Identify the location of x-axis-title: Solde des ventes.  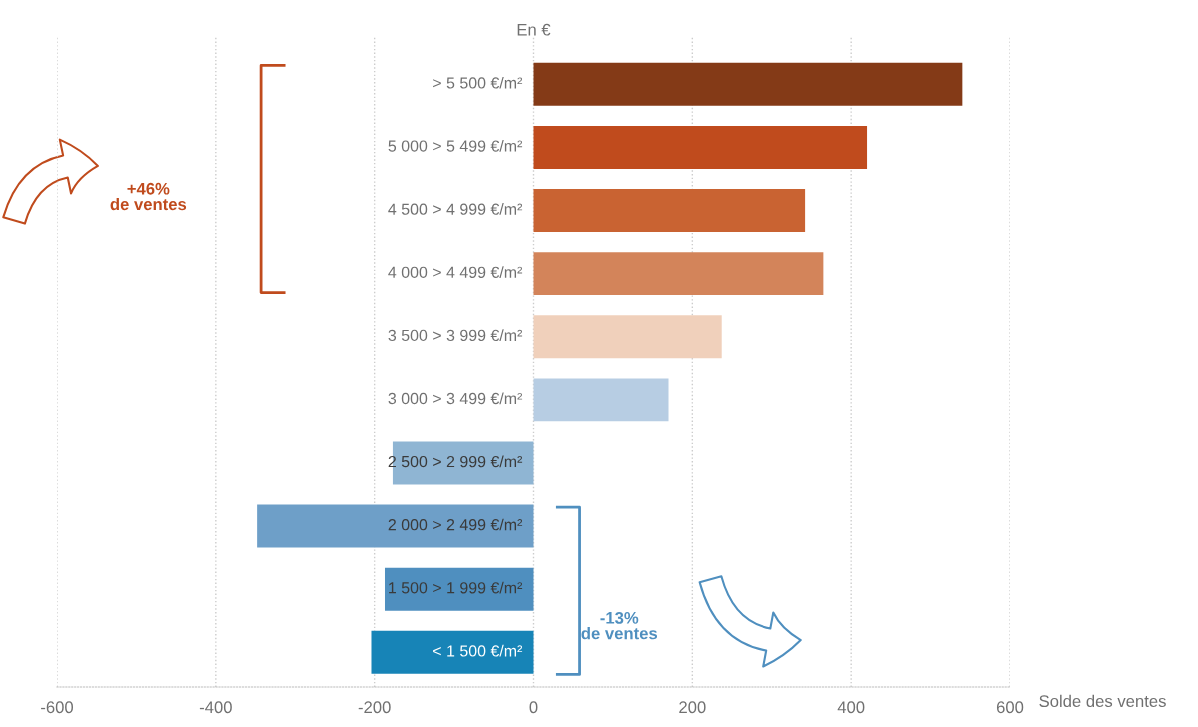
(1102, 701).